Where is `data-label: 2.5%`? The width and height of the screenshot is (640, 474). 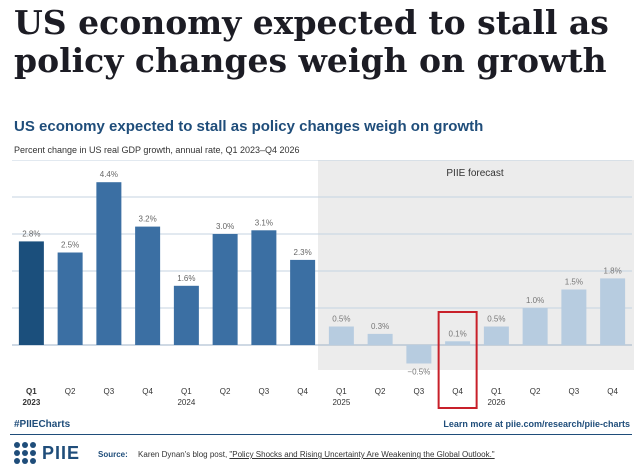
data-label: 2.5% is located at coordinates (70, 245).